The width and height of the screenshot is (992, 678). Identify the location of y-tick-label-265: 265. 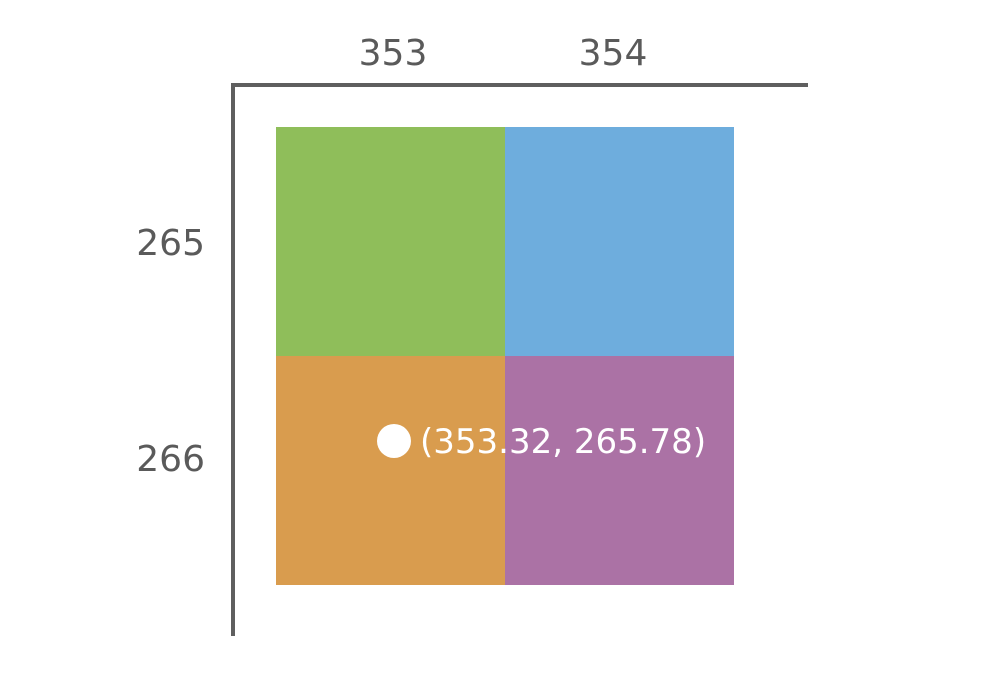
(170, 243).